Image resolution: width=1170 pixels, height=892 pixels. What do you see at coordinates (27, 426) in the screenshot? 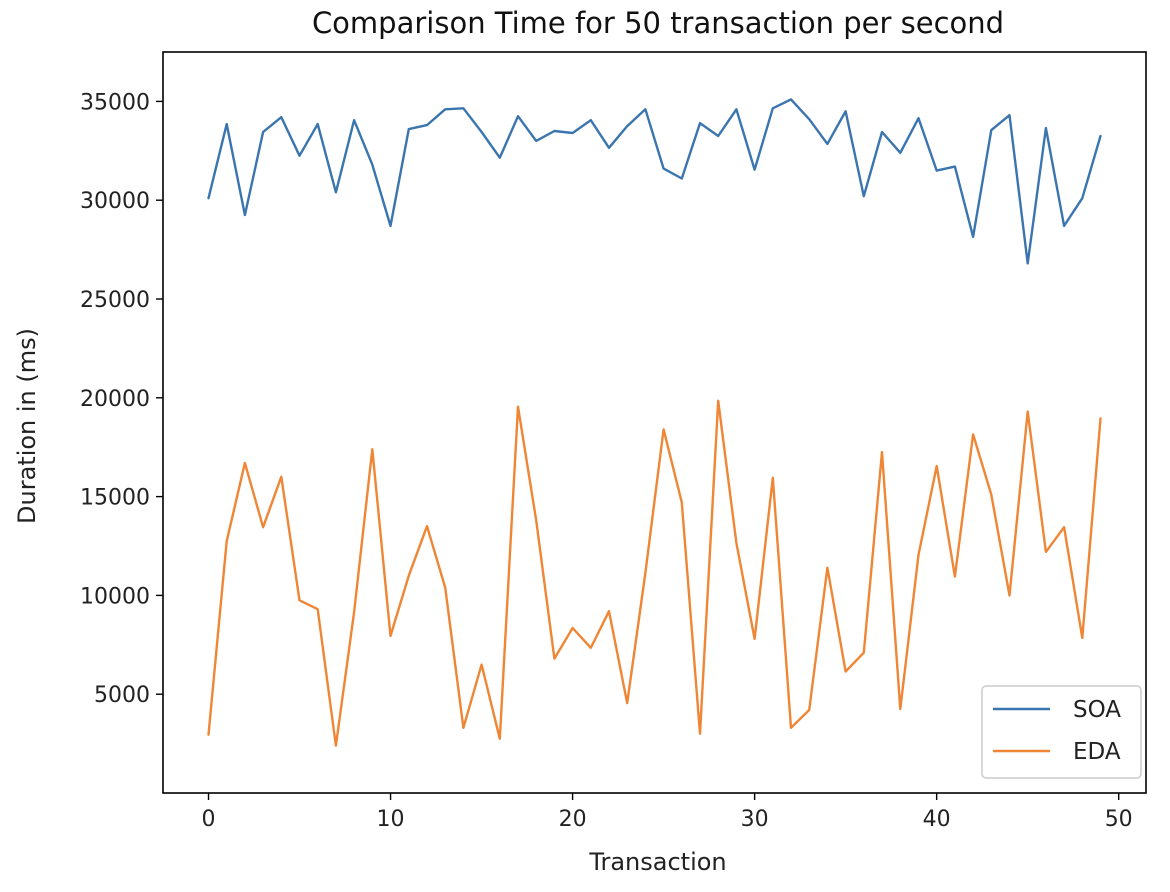
I see `y-axis-label: Duration in (ms)` at bounding box center [27, 426].